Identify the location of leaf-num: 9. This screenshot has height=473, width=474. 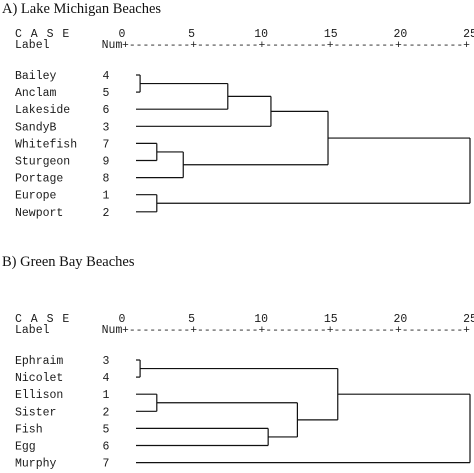
(106, 162).